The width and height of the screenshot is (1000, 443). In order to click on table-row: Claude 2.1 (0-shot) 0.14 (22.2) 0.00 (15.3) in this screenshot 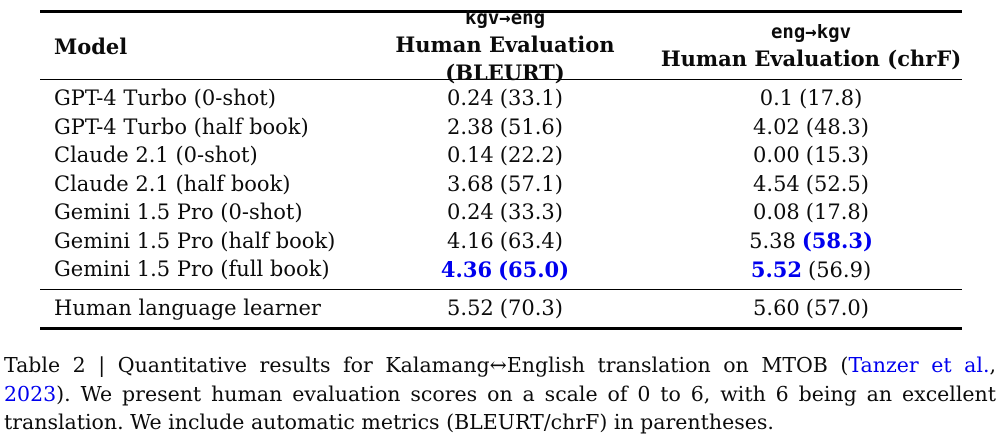, I will do `click(501, 155)`.